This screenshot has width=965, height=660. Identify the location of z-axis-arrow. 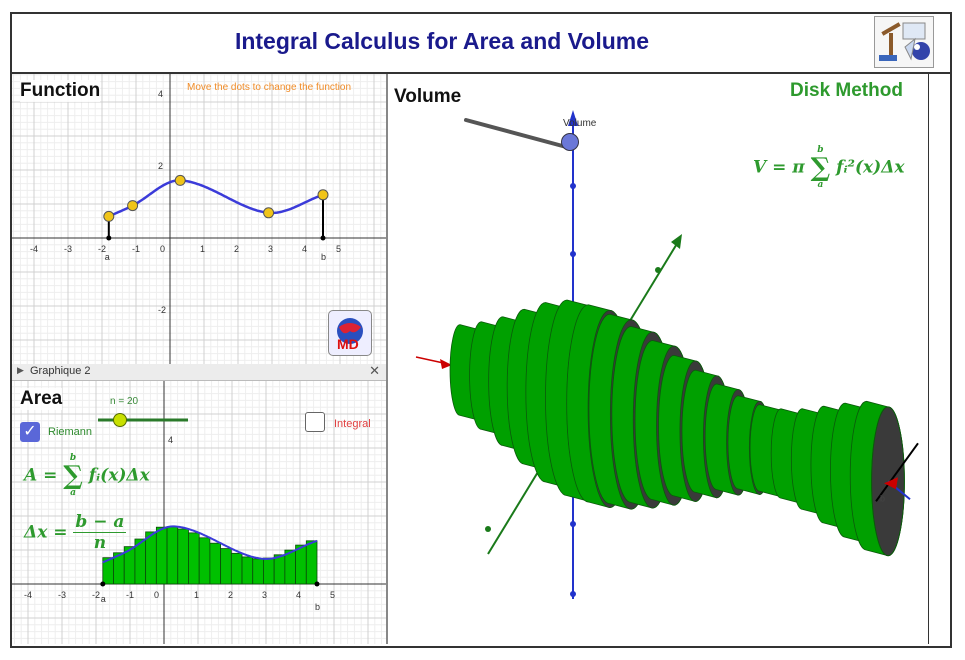
(573, 118).